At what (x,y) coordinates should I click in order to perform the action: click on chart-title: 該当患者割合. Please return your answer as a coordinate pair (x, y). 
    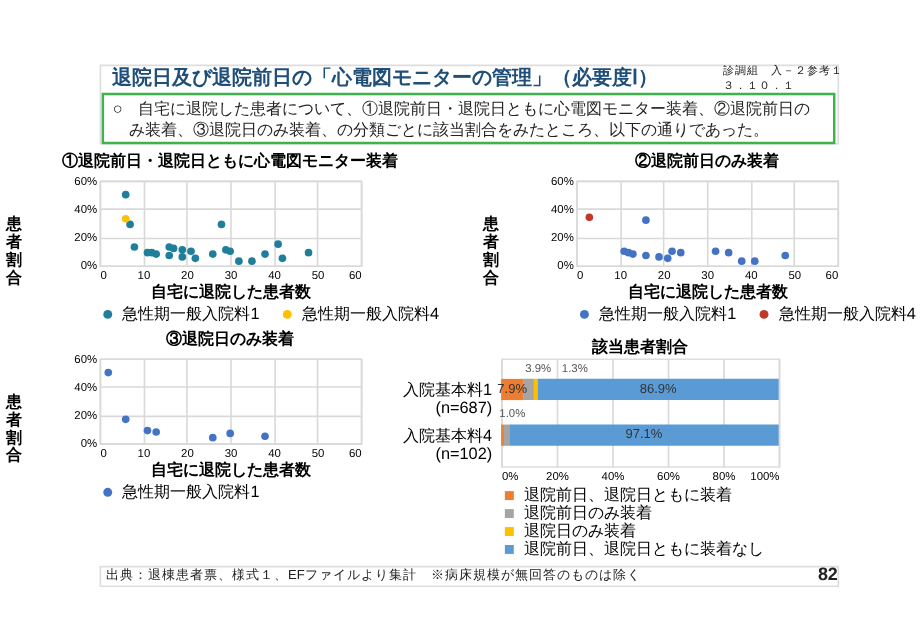
    Looking at the image, I should click on (639, 345).